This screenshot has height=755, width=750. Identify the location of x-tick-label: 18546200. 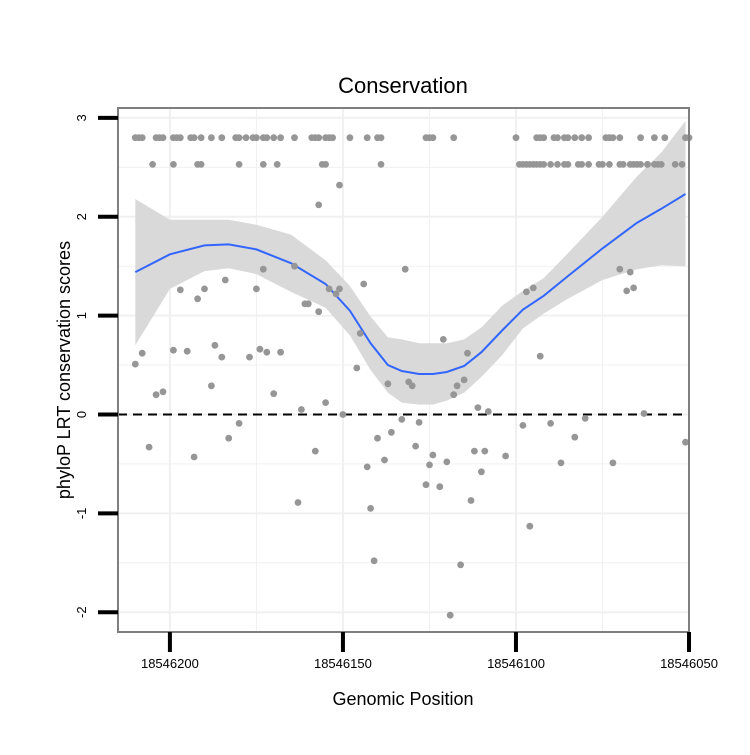
(170, 663).